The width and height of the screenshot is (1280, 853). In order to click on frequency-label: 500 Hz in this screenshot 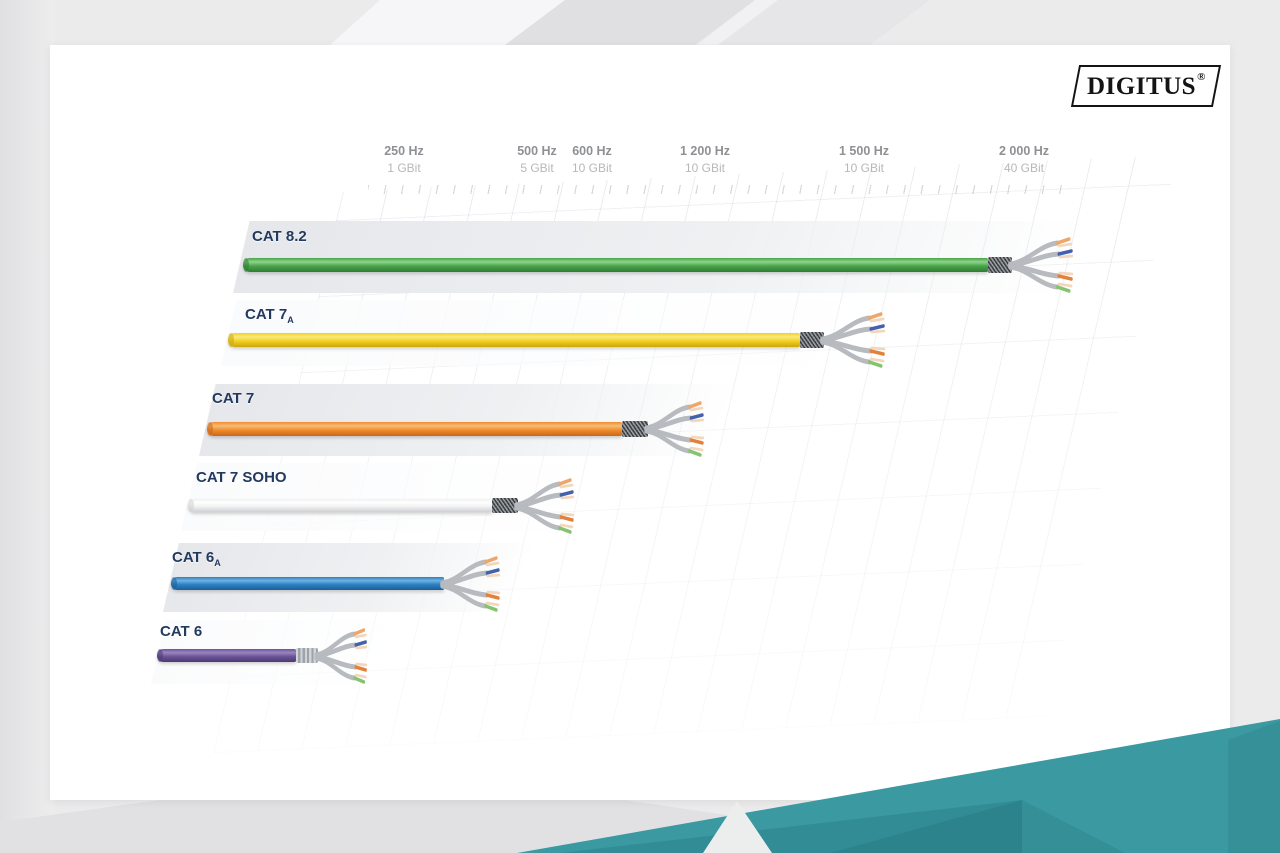, I will do `click(537, 151)`.